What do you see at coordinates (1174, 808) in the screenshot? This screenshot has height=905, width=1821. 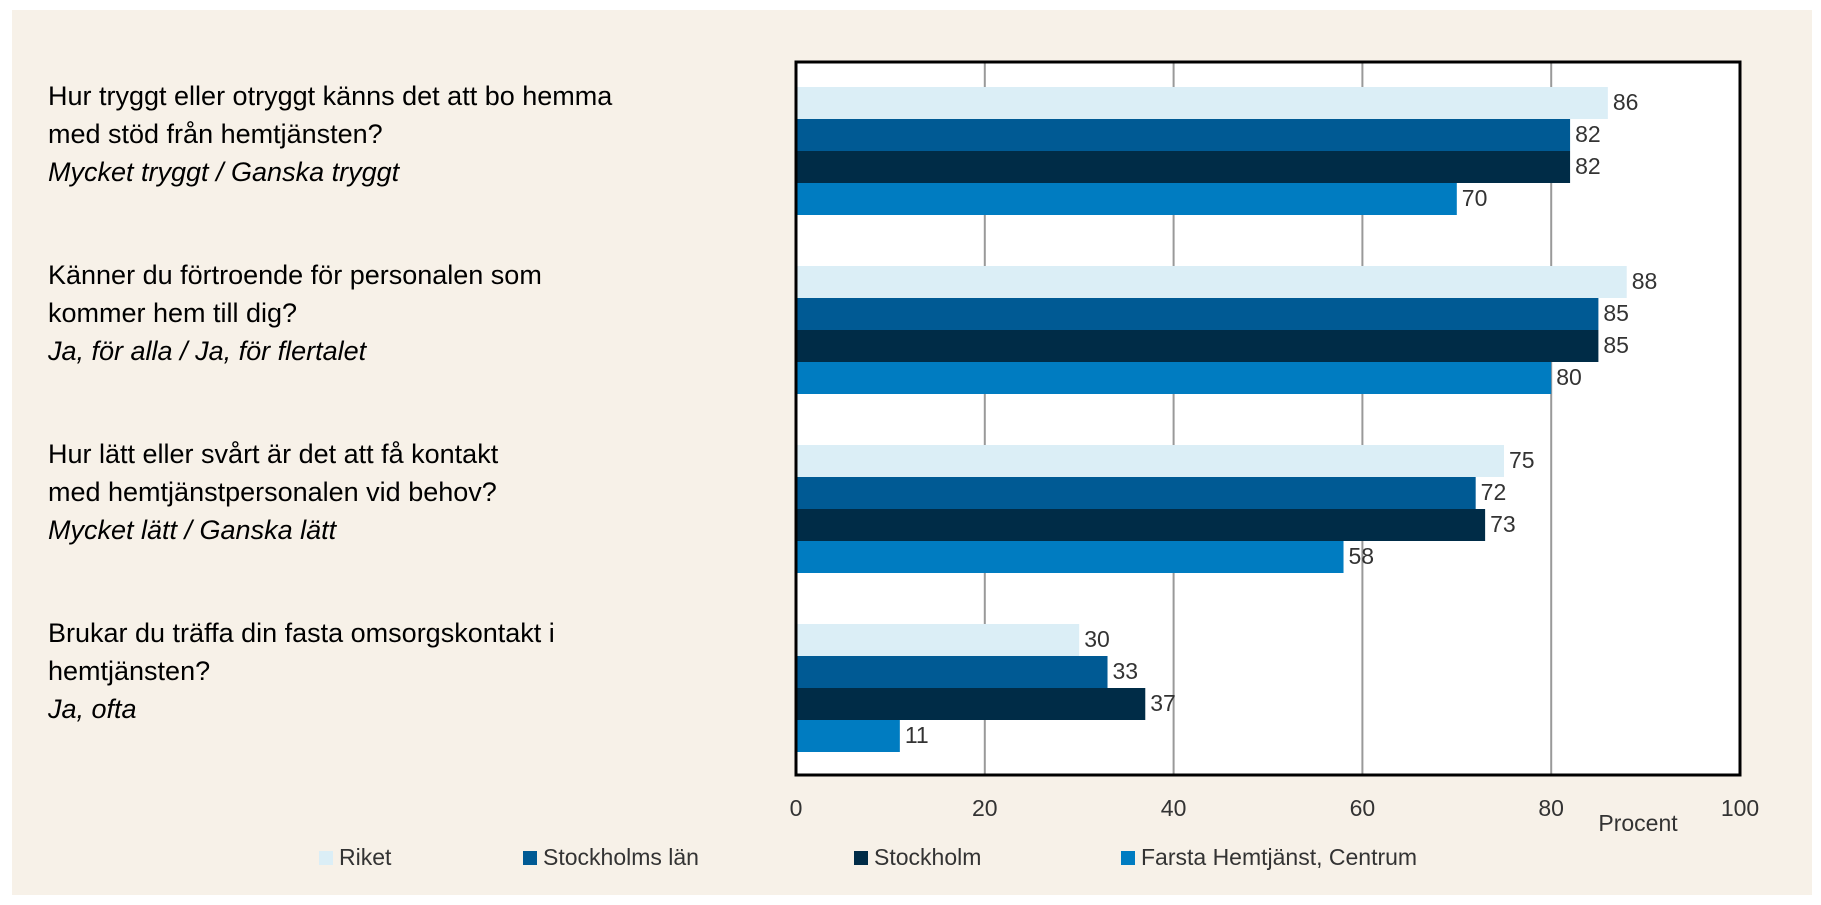 I see `x-tick-label: 40` at bounding box center [1174, 808].